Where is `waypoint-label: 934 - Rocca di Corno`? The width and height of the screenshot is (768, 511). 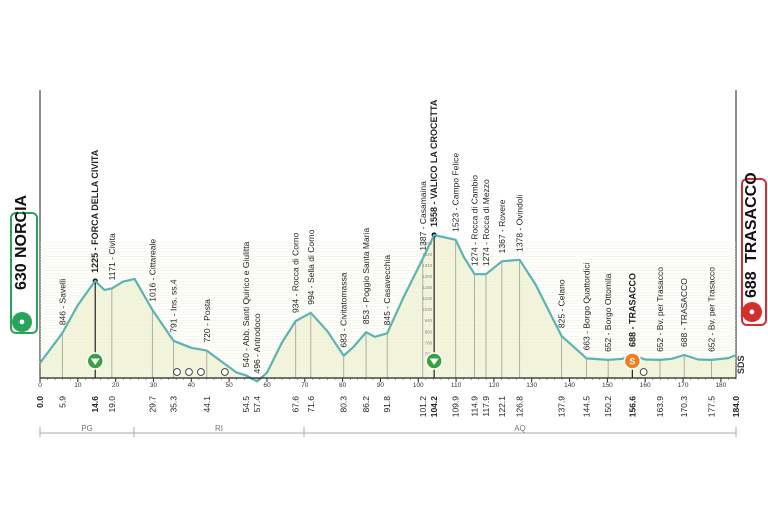
waypoint-label: 934 - Rocca di Corno is located at coordinates (296, 272).